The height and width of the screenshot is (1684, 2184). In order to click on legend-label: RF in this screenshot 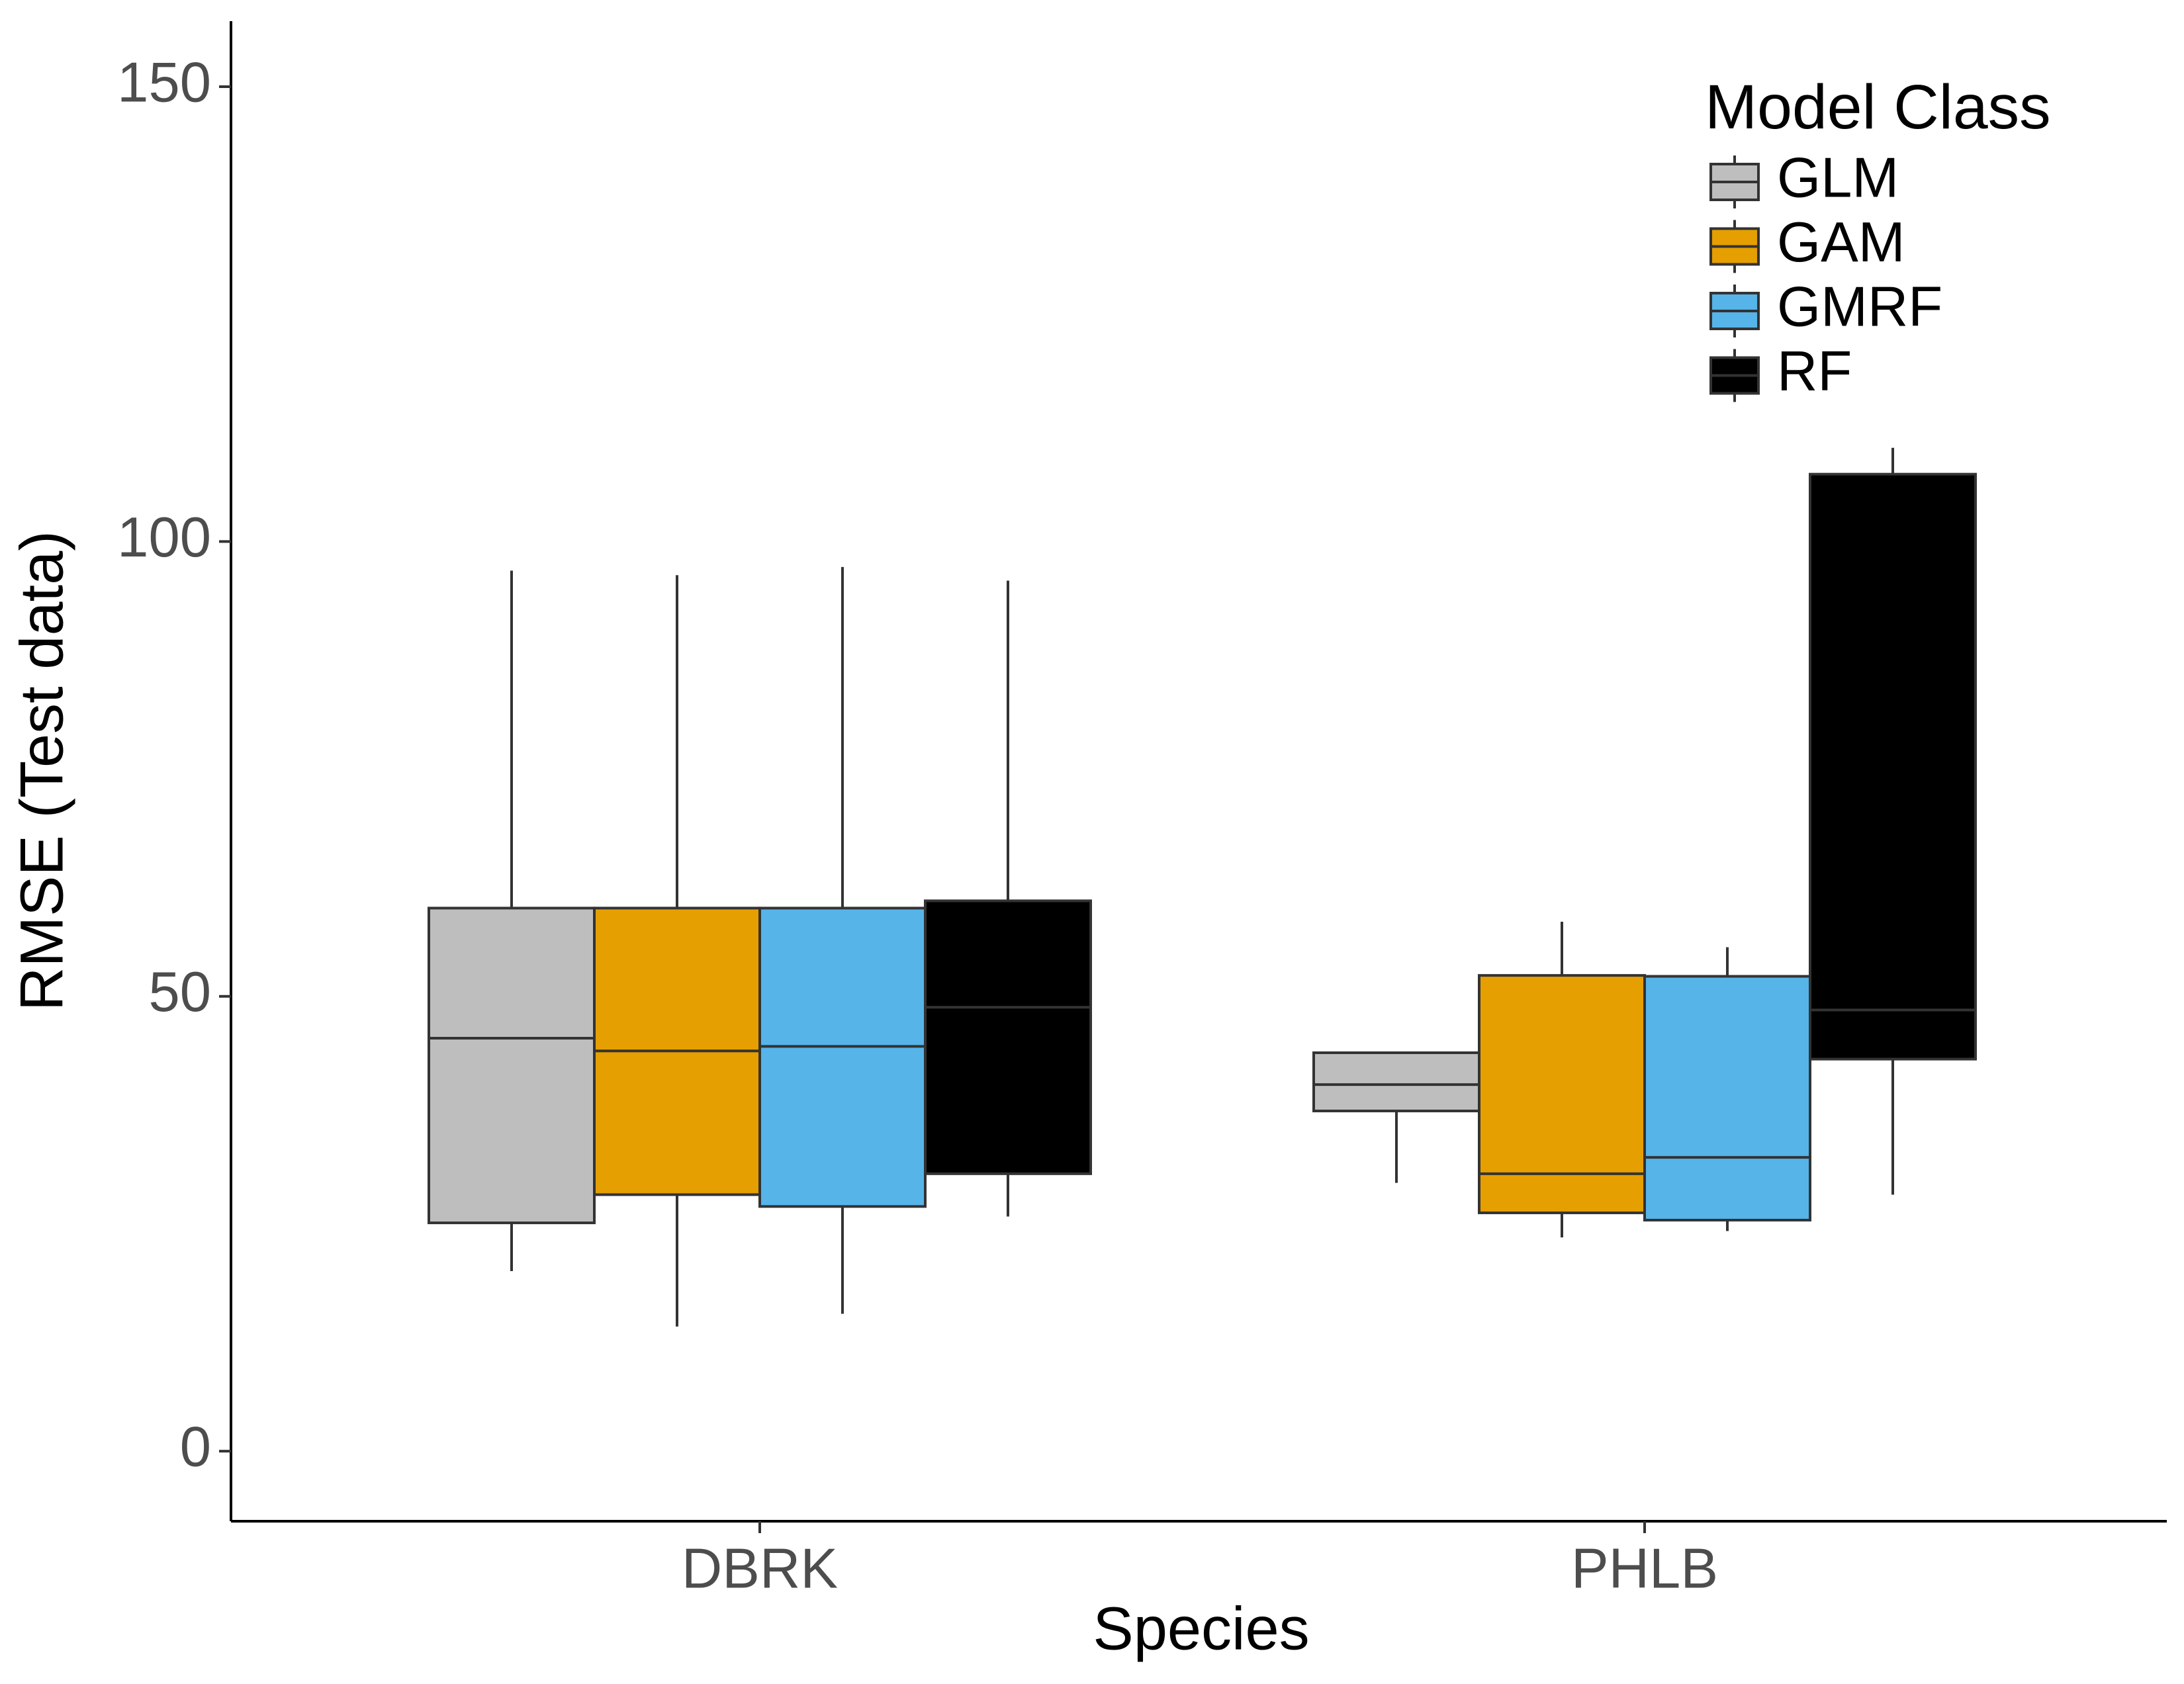, I will do `click(1814, 371)`.